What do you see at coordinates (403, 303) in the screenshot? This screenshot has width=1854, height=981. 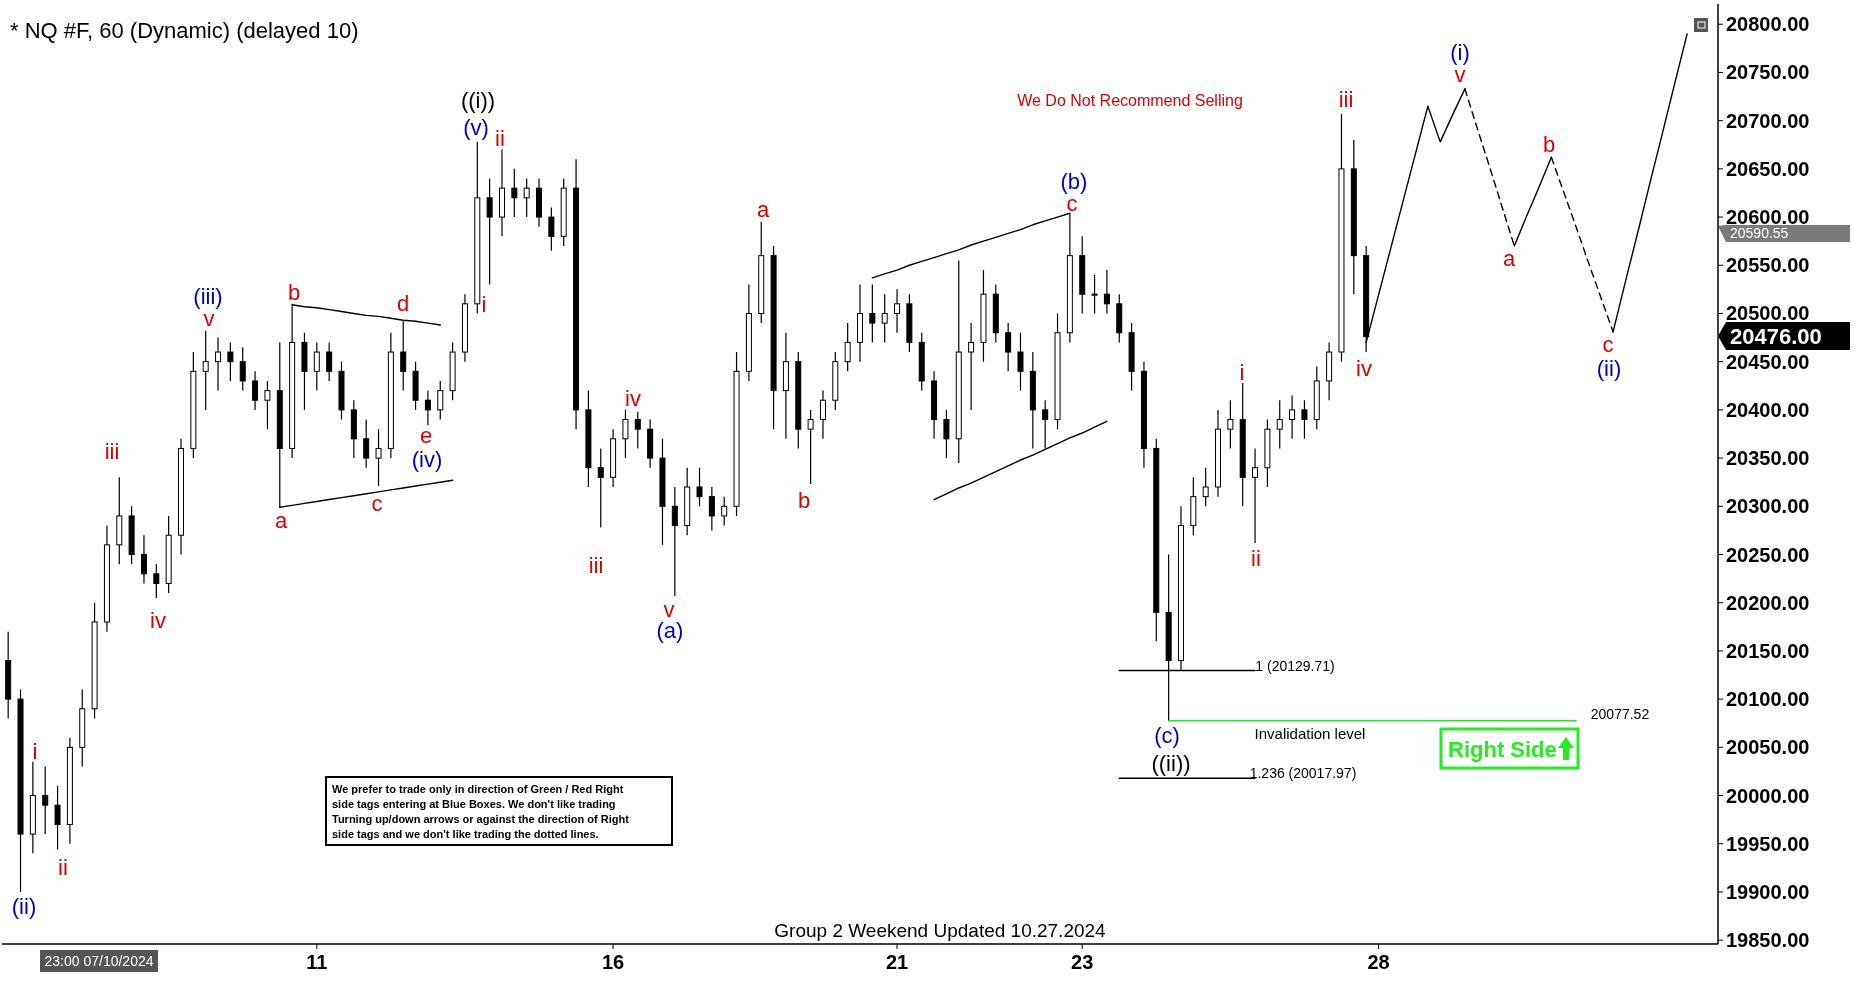 I see `annotation: d` at bounding box center [403, 303].